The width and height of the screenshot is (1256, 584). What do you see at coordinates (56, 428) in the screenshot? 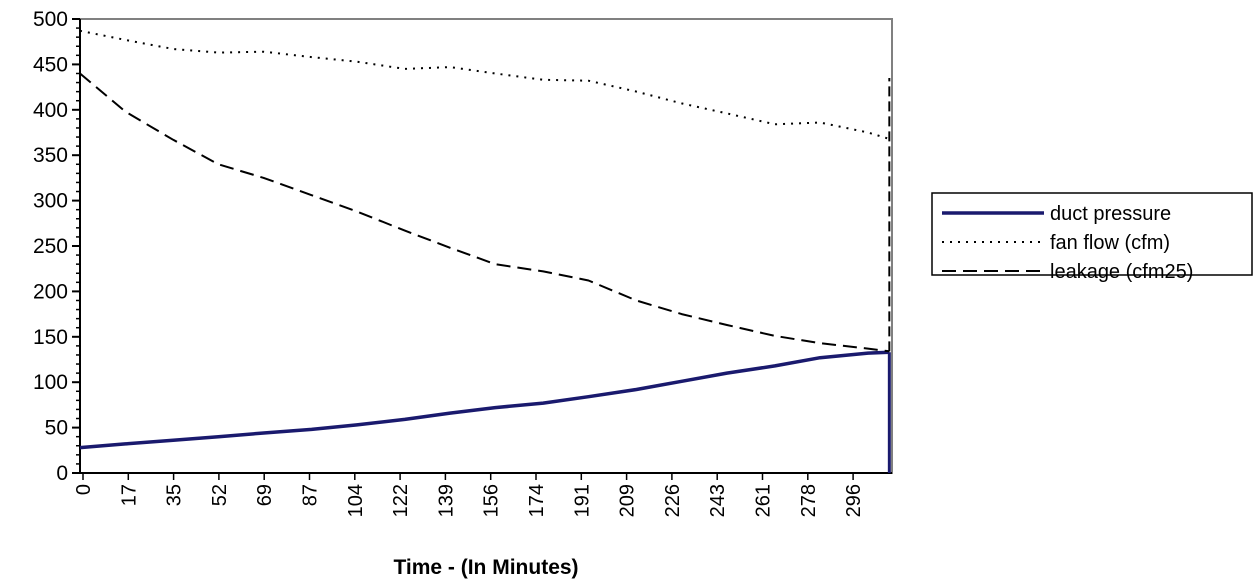
I see `y-tick-label: 50` at bounding box center [56, 428].